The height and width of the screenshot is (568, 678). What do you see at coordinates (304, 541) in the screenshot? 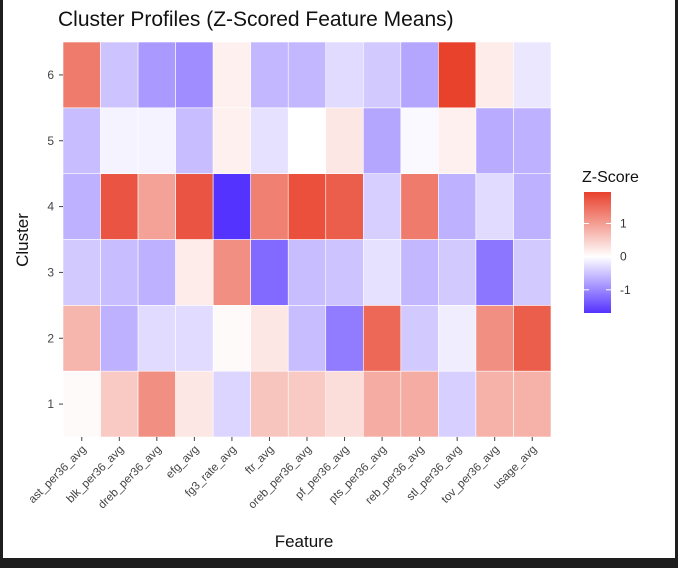
I see `x-axis-label: Feature` at bounding box center [304, 541].